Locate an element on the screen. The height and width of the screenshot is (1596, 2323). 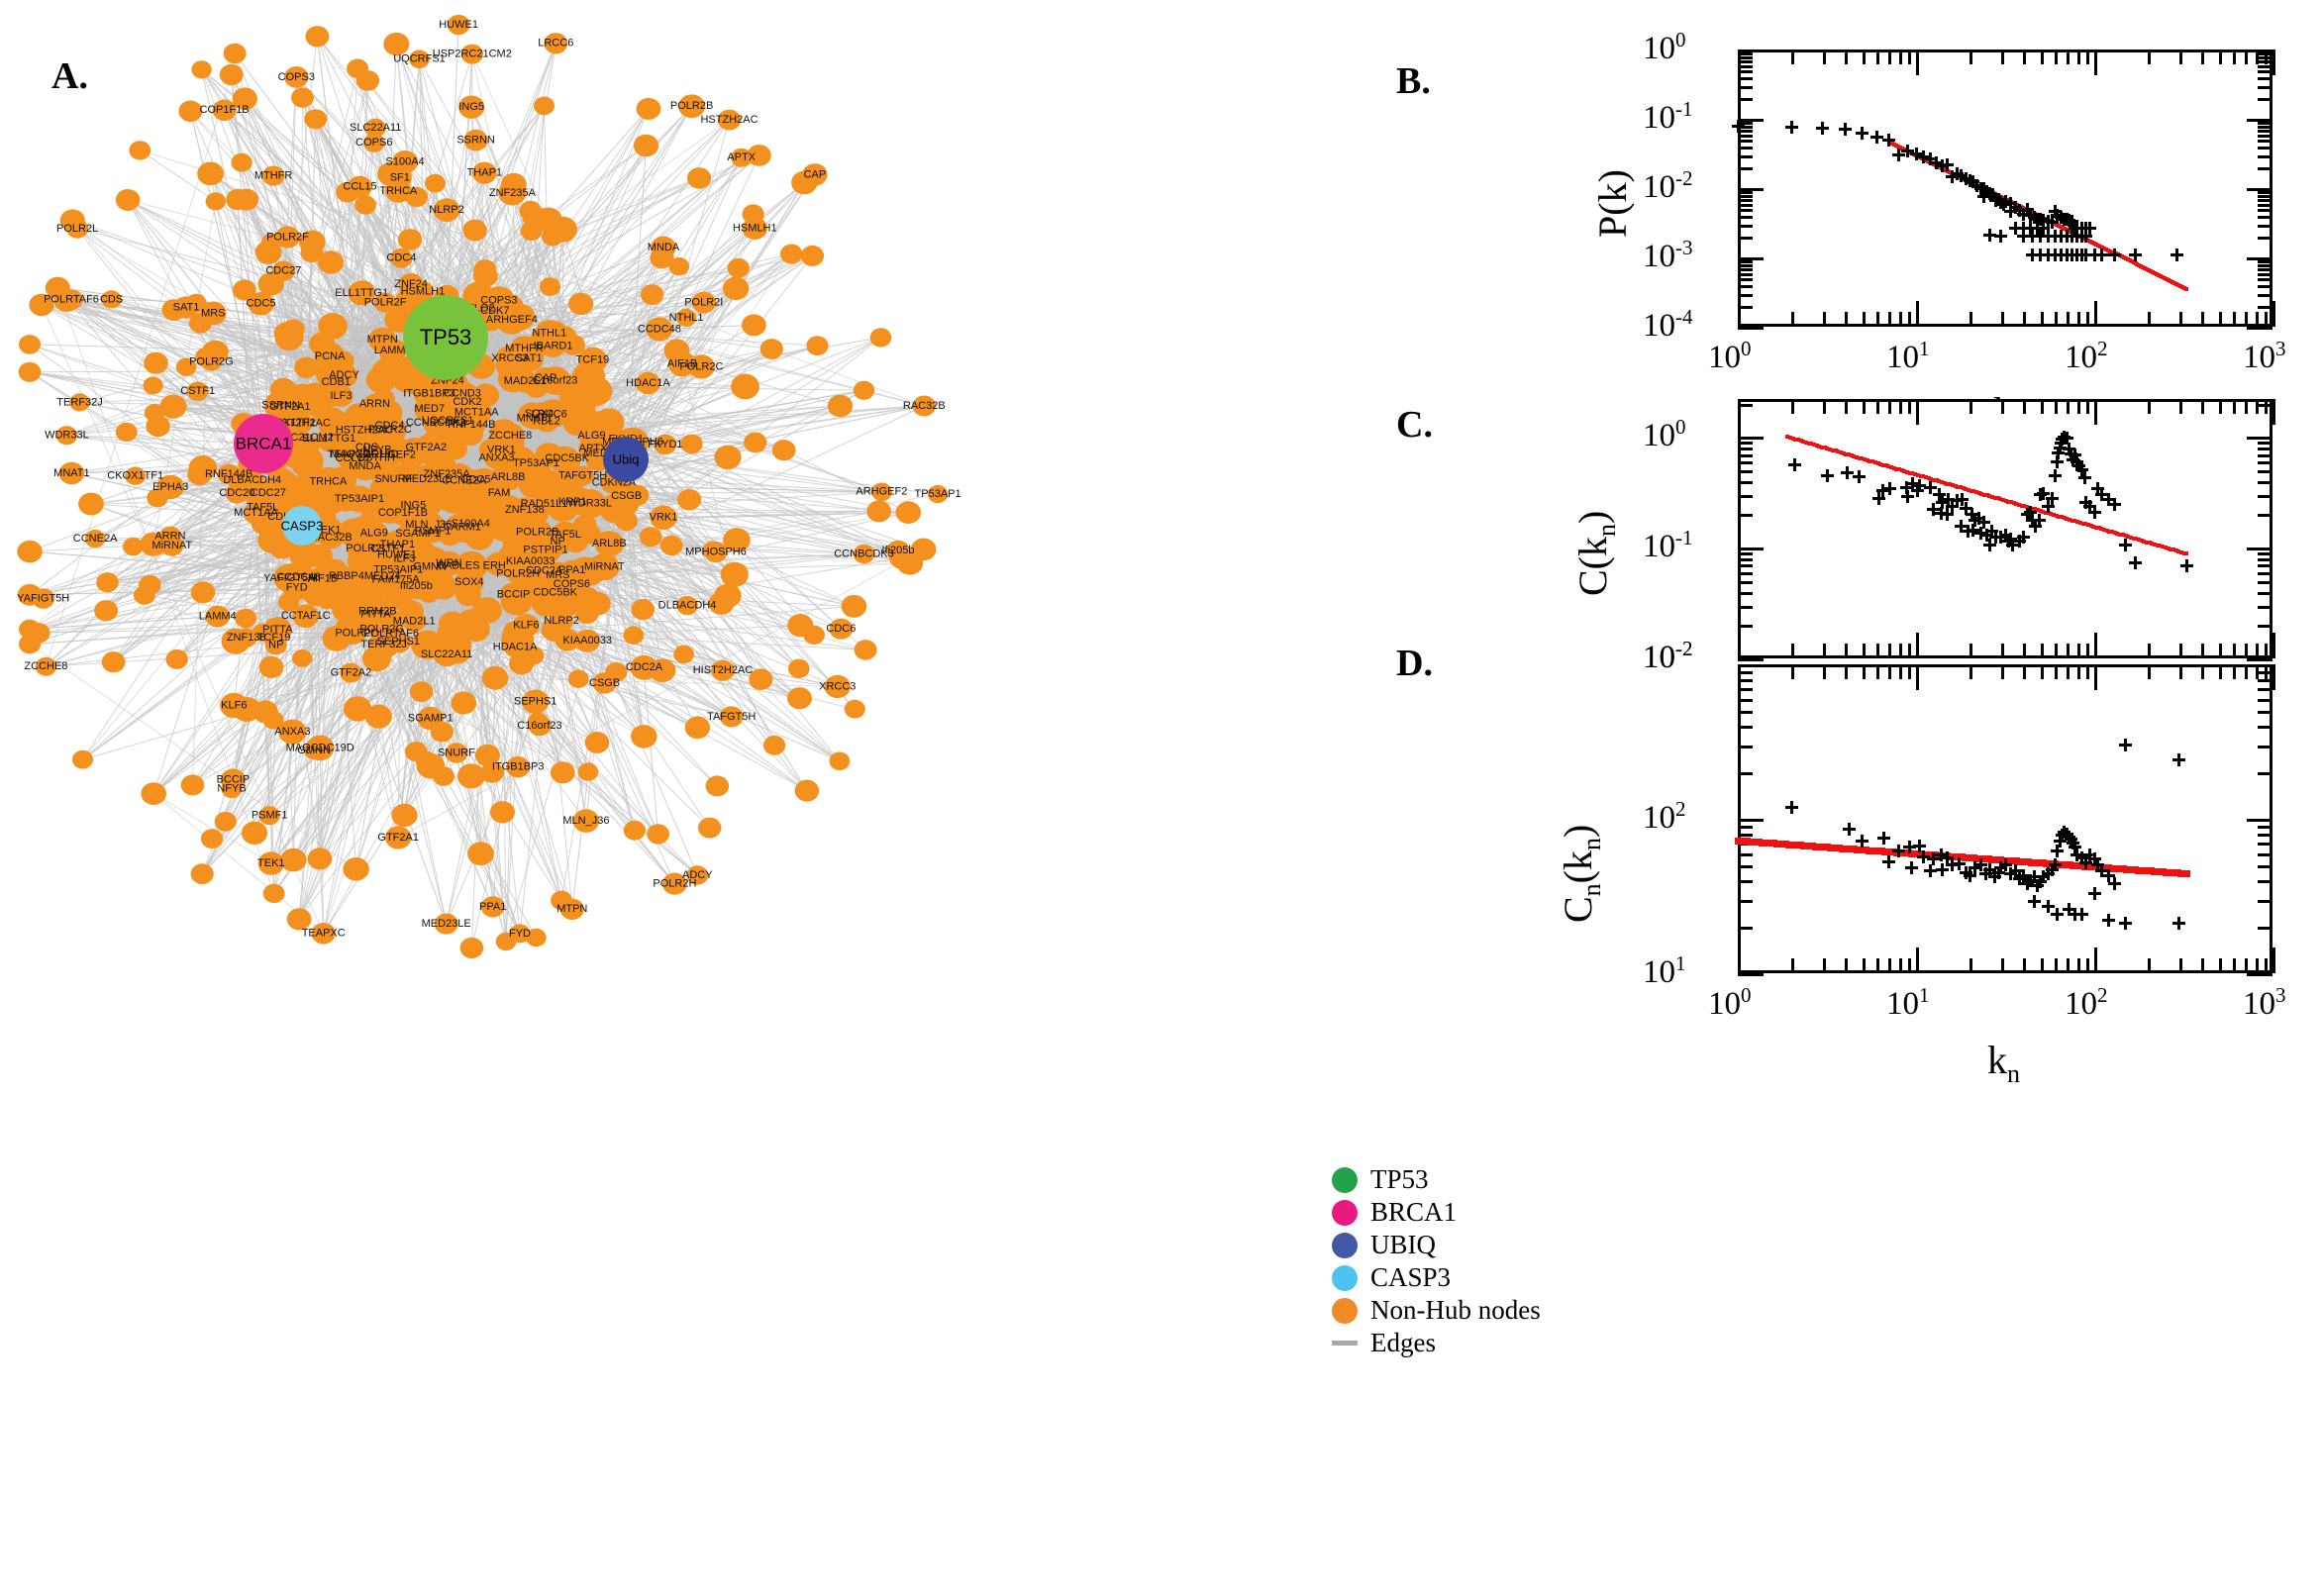
network-node-label: KLF6 is located at coordinates (234, 705).